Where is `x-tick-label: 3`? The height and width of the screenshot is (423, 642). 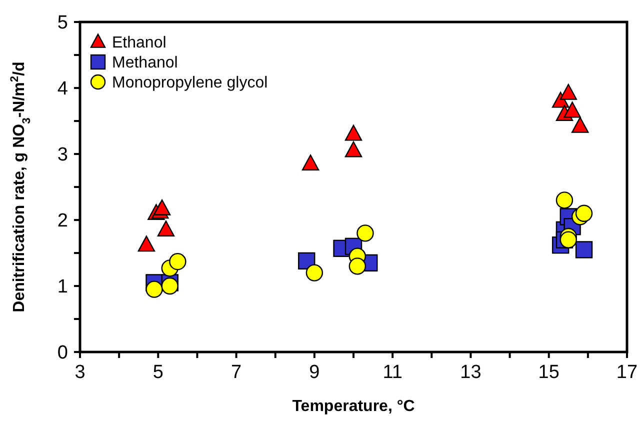 x-tick-label: 3 is located at coordinates (80, 372).